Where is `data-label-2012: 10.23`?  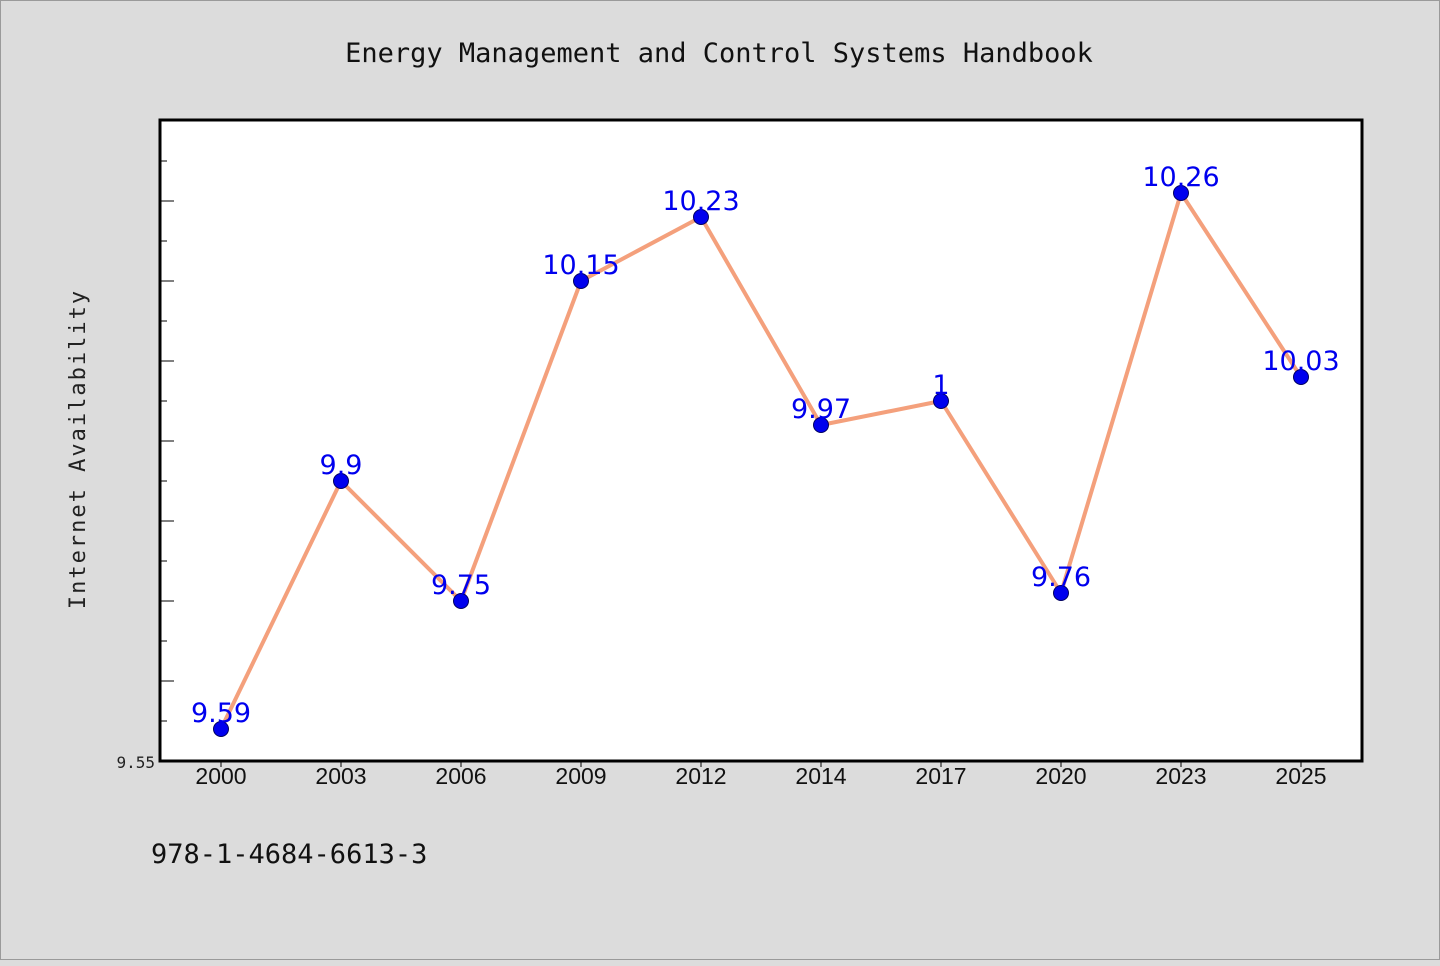 data-label-2012: 10.23 is located at coordinates (700, 201).